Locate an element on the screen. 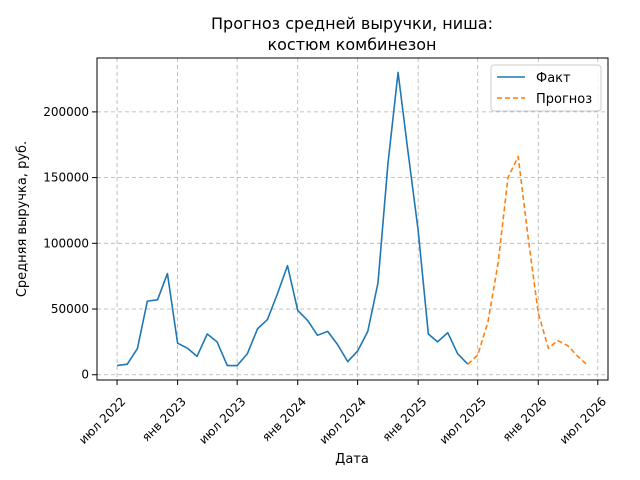 Image resolution: width=640 pixels, height=480 pixels. legend-label-forecast: Прогноз is located at coordinates (564, 99).